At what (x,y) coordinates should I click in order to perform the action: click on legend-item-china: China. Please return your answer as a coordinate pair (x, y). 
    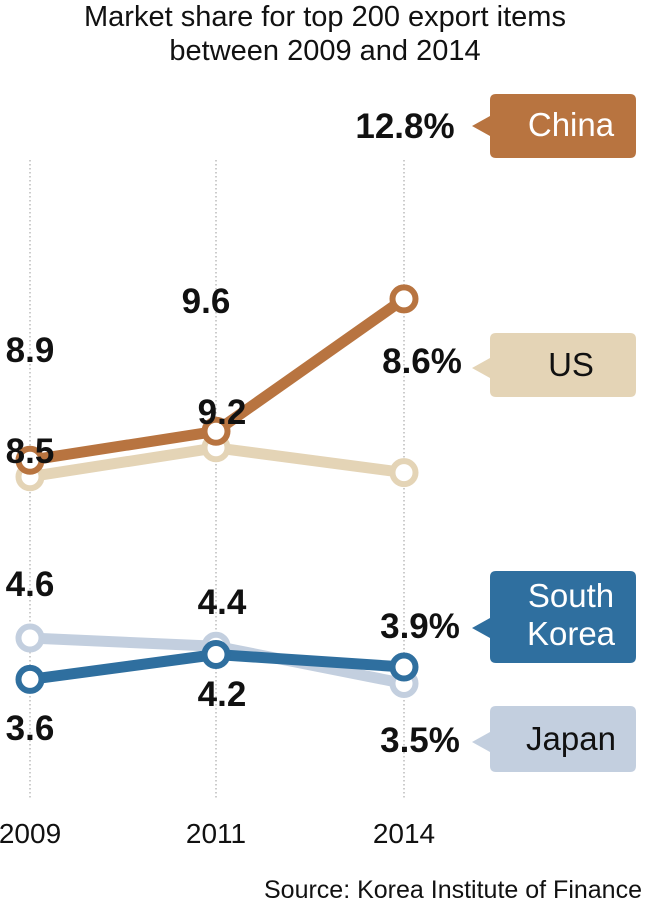
    Looking at the image, I should click on (554, 126).